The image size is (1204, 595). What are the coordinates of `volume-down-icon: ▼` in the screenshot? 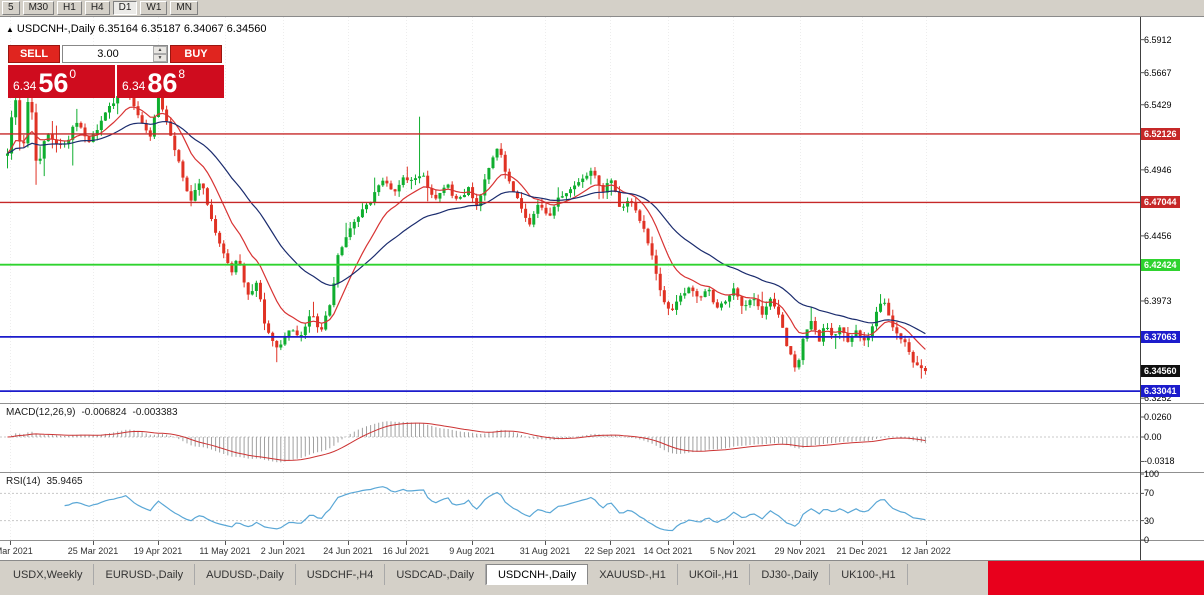 It's located at (160, 58).